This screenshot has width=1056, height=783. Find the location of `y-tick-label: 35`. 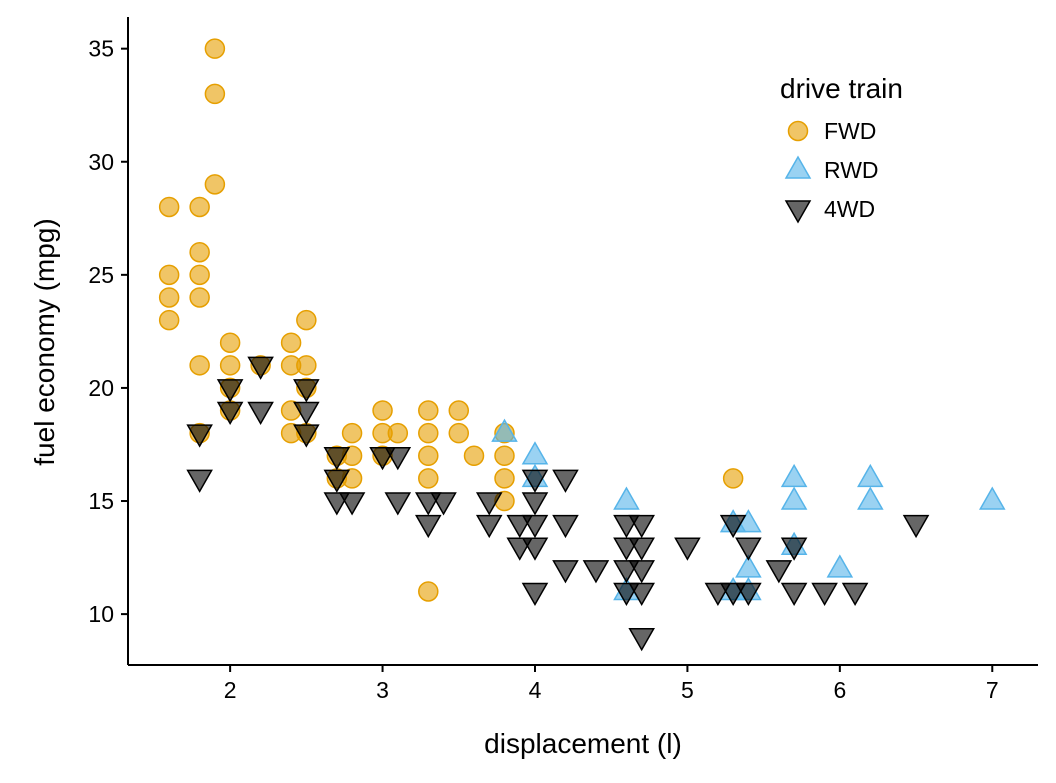

y-tick-label: 35 is located at coordinates (101, 49).